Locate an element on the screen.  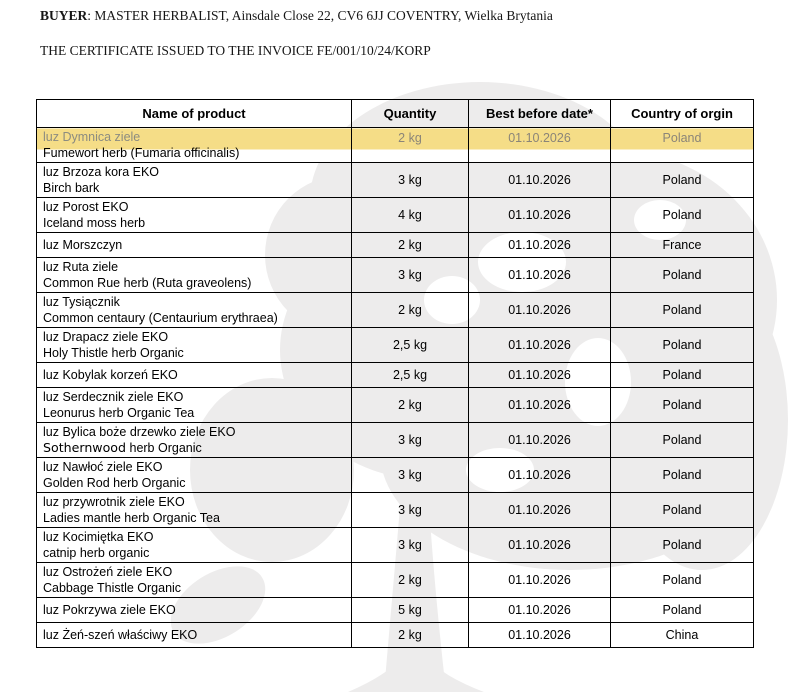
product-name-text: luz Pokrzywa ziele EKO is located at coordinates (109, 610).